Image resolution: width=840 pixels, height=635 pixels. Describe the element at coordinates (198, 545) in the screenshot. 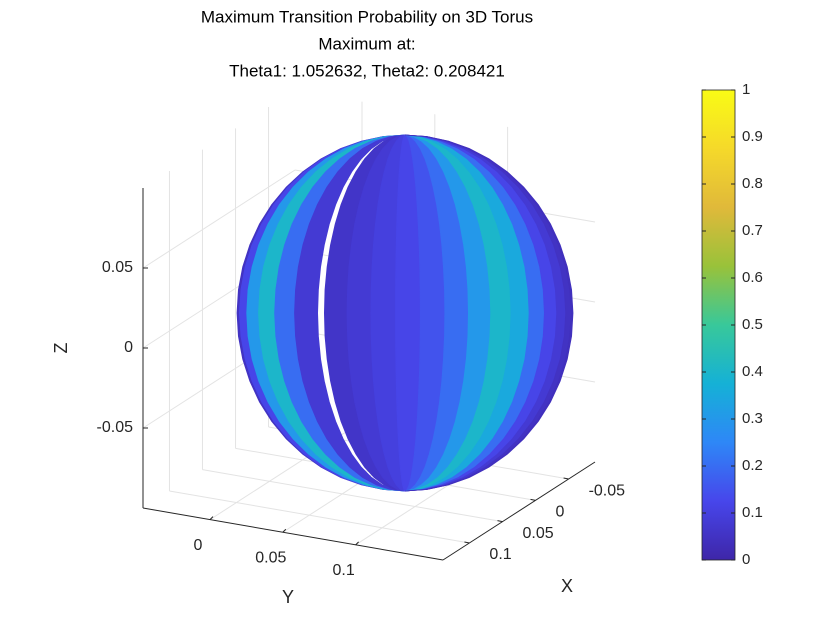

I see `y-tick-label: 0` at that location.